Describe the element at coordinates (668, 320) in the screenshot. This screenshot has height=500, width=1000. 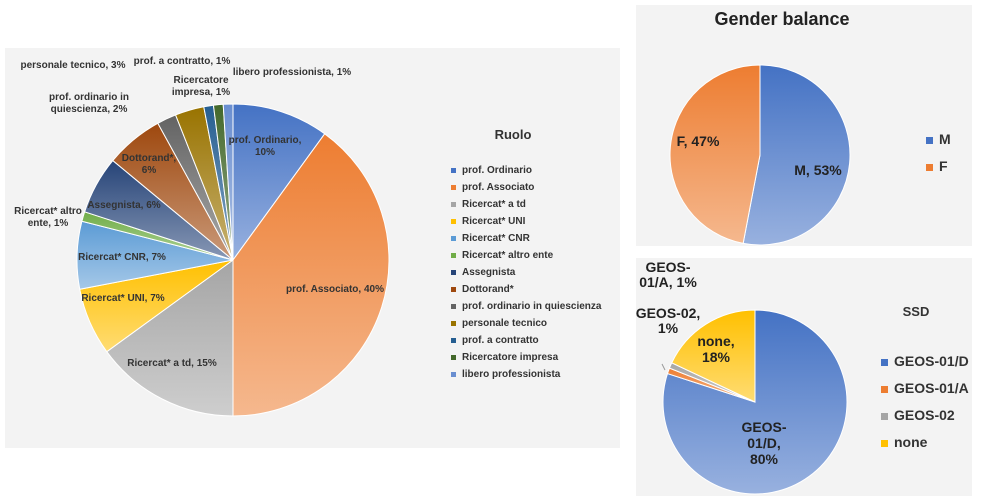
I see `data-label-geos-02: GEOS-02, 1%` at that location.